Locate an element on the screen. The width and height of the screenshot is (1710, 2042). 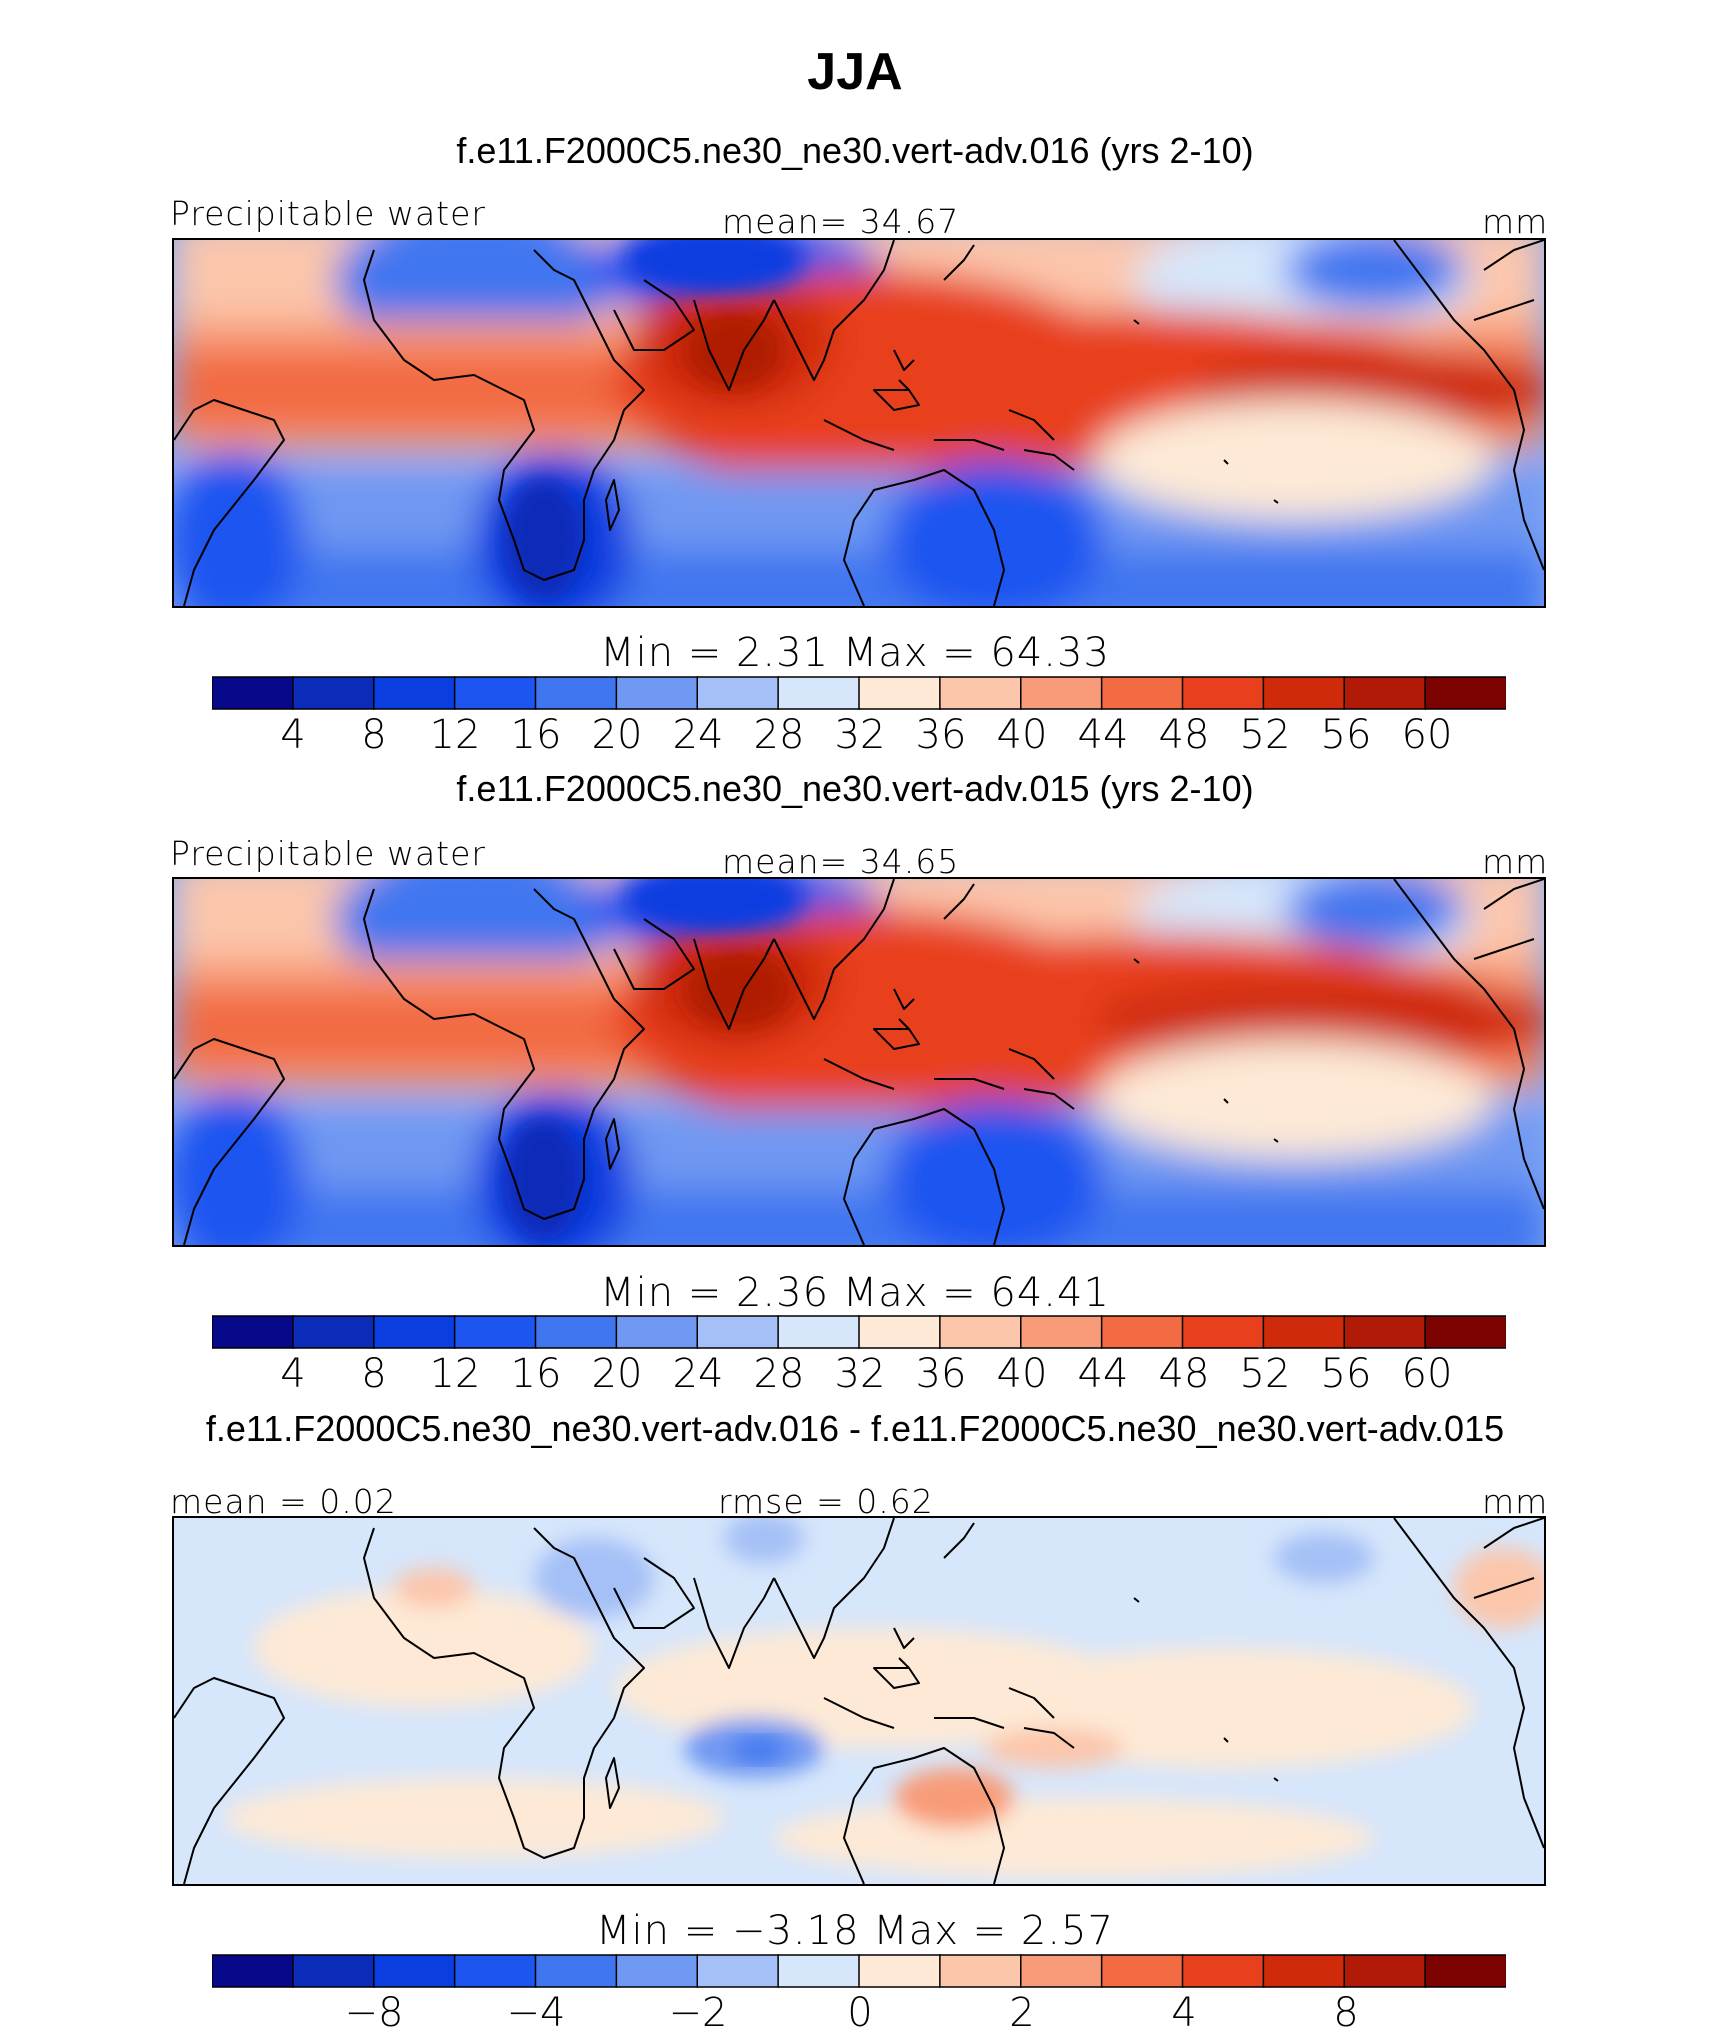
colorbar-tick-label: 12 is located at coordinates (455, 1374).